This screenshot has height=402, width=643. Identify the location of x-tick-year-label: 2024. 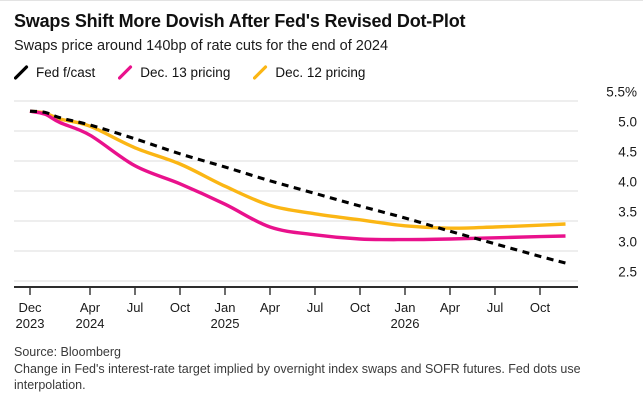
(90, 323).